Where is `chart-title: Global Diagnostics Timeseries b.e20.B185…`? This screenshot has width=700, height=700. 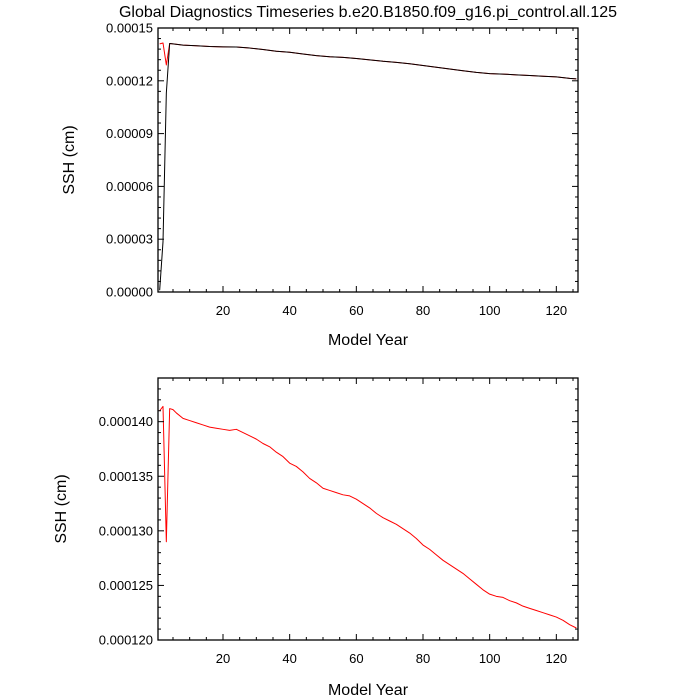 chart-title: Global Diagnostics Timeseries b.e20.B185… is located at coordinates (368, 12).